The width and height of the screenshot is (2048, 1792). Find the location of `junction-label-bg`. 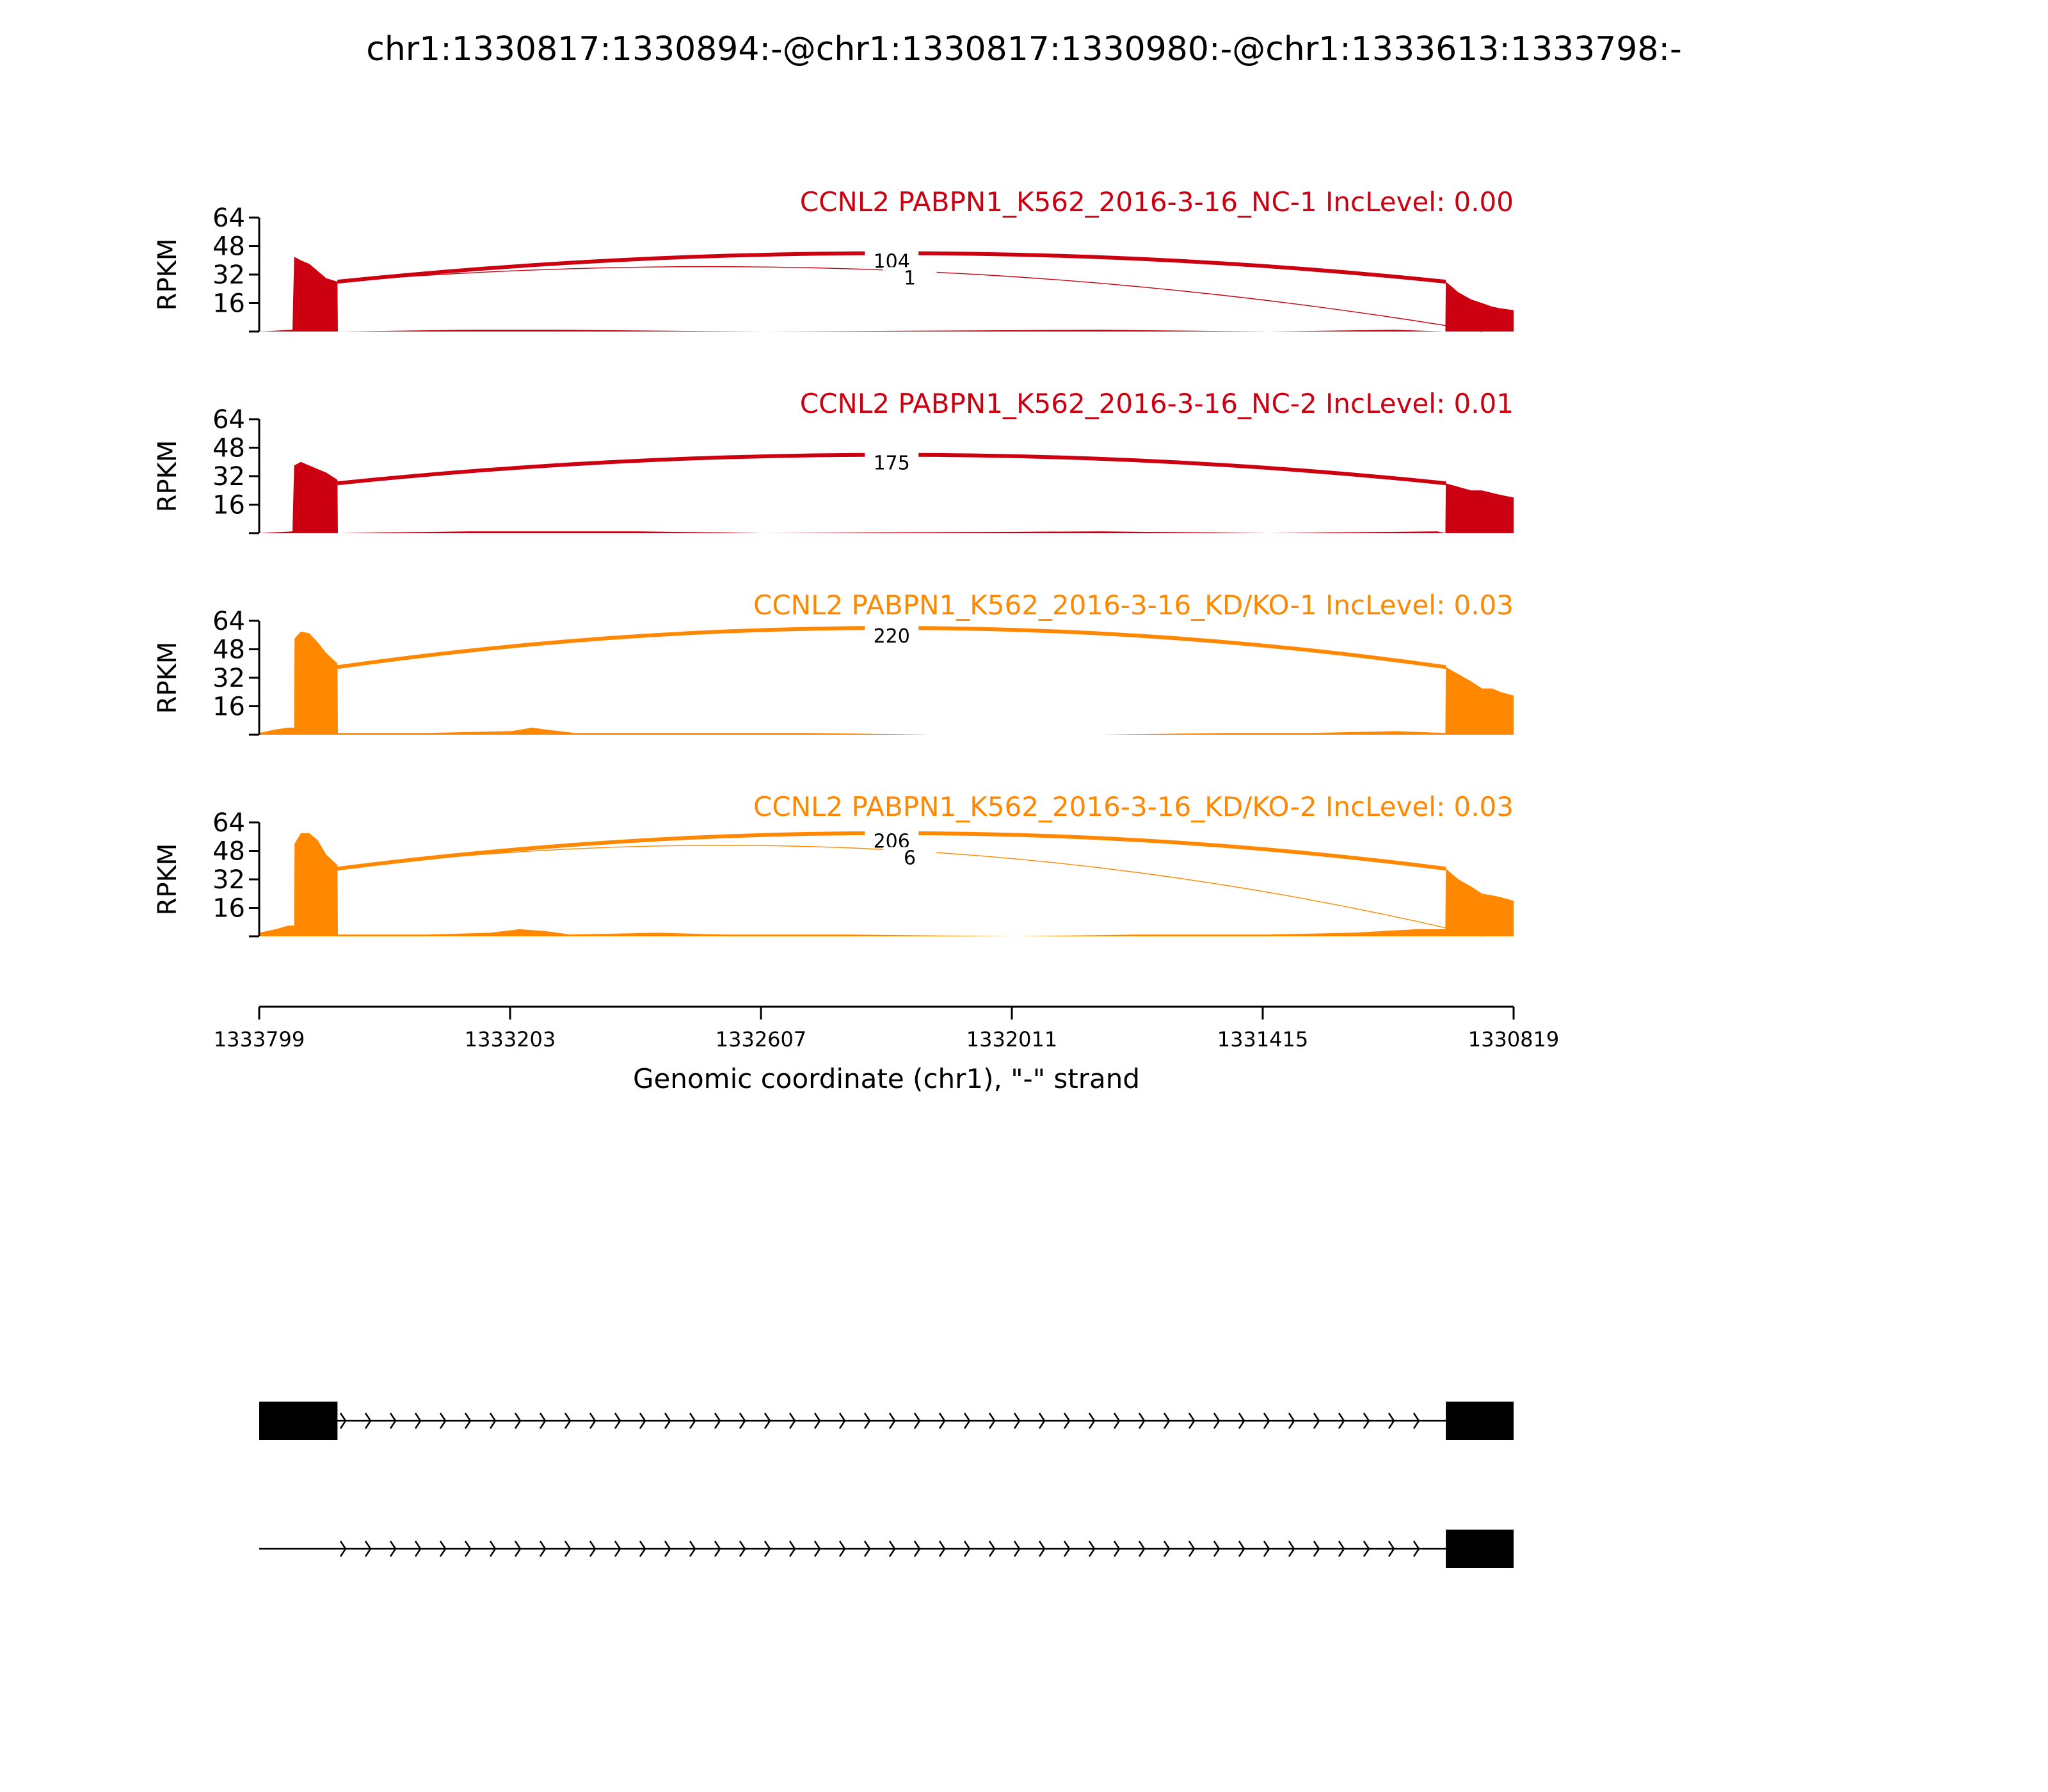

junction-label-bg is located at coordinates (892, 463).